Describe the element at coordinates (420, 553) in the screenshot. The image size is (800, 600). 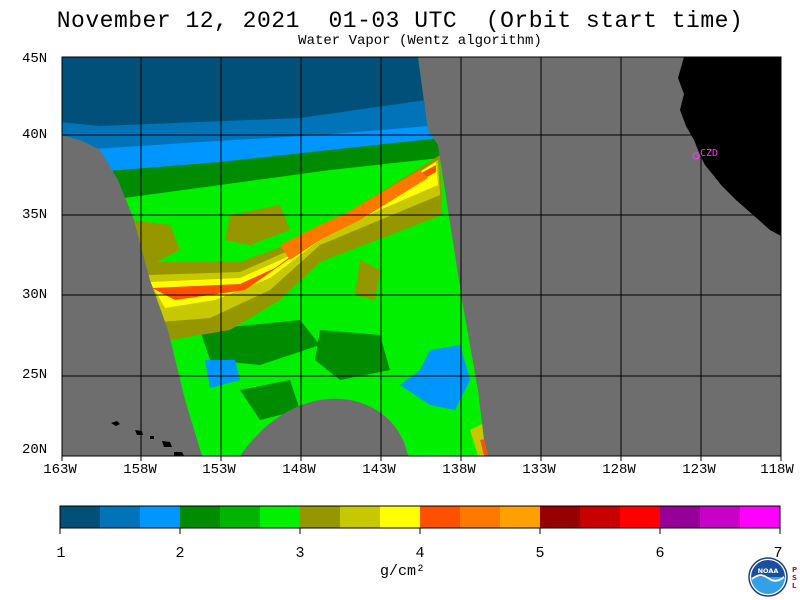
I see `colorbar-tick-label: 4` at that location.